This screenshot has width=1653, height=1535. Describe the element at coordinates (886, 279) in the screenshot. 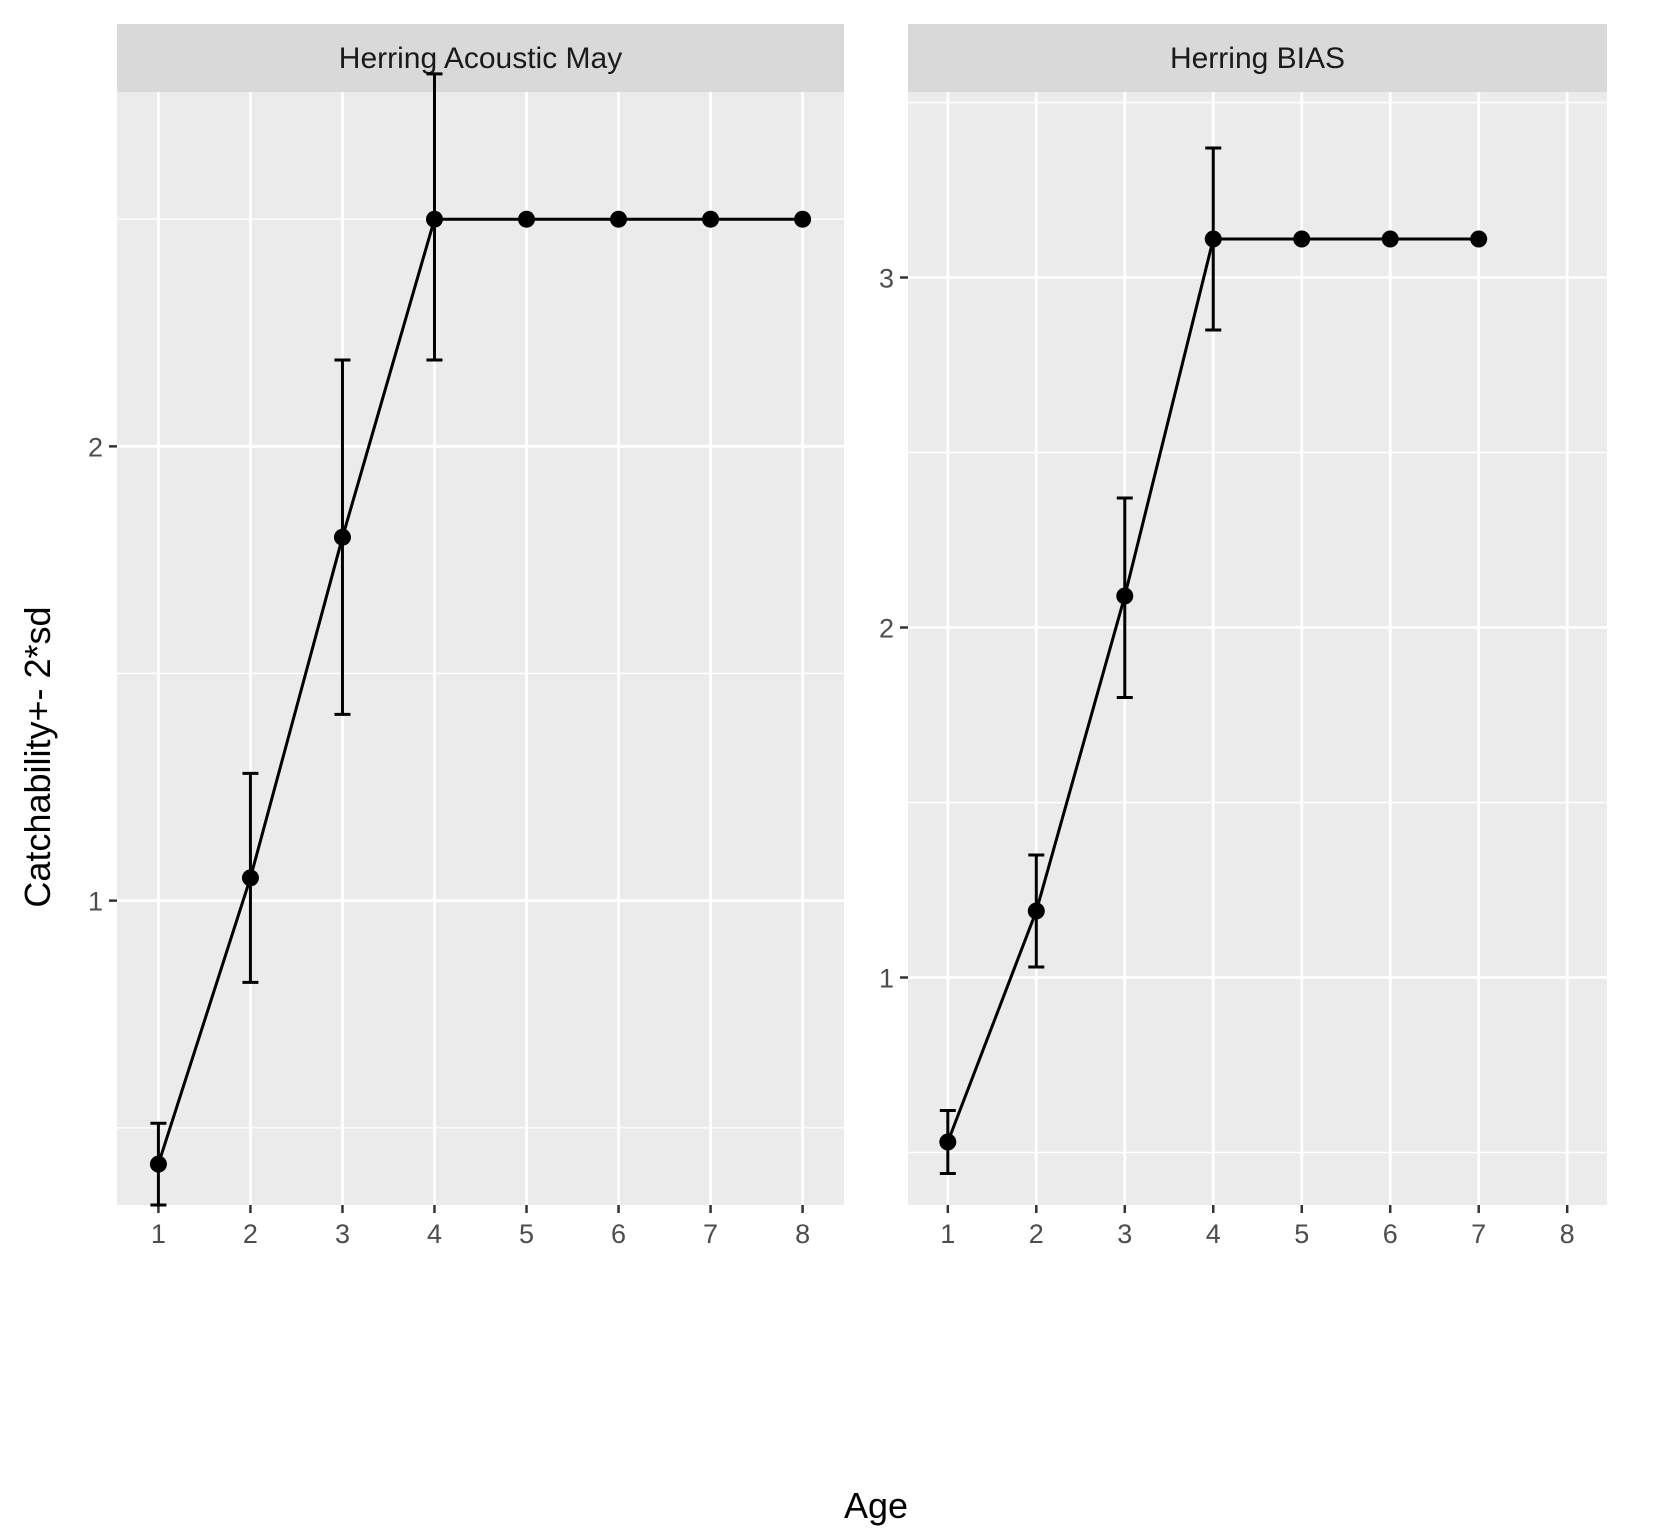

I see `y-tick-label: 3` at that location.